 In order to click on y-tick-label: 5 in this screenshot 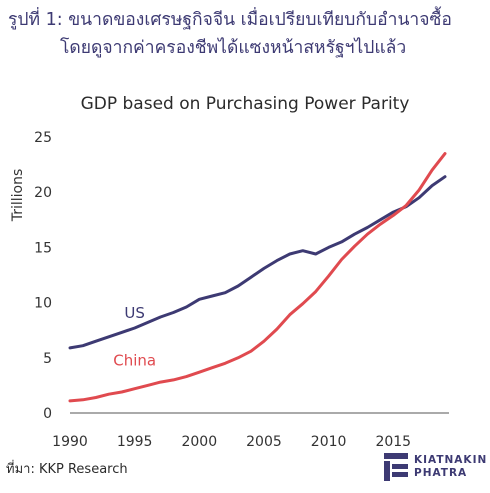, I will do `click(47, 359)`.